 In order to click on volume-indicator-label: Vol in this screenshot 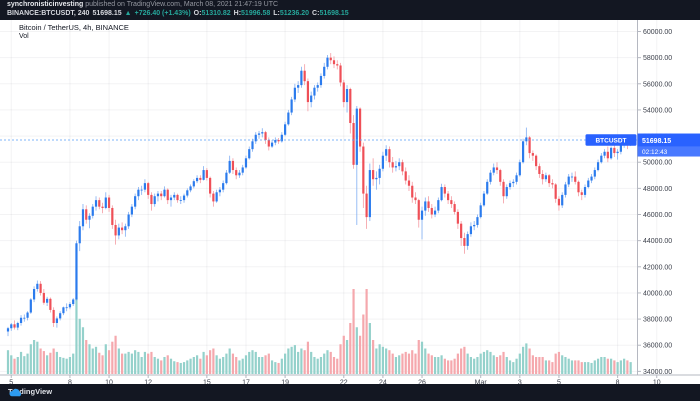, I will do `click(24, 36)`.